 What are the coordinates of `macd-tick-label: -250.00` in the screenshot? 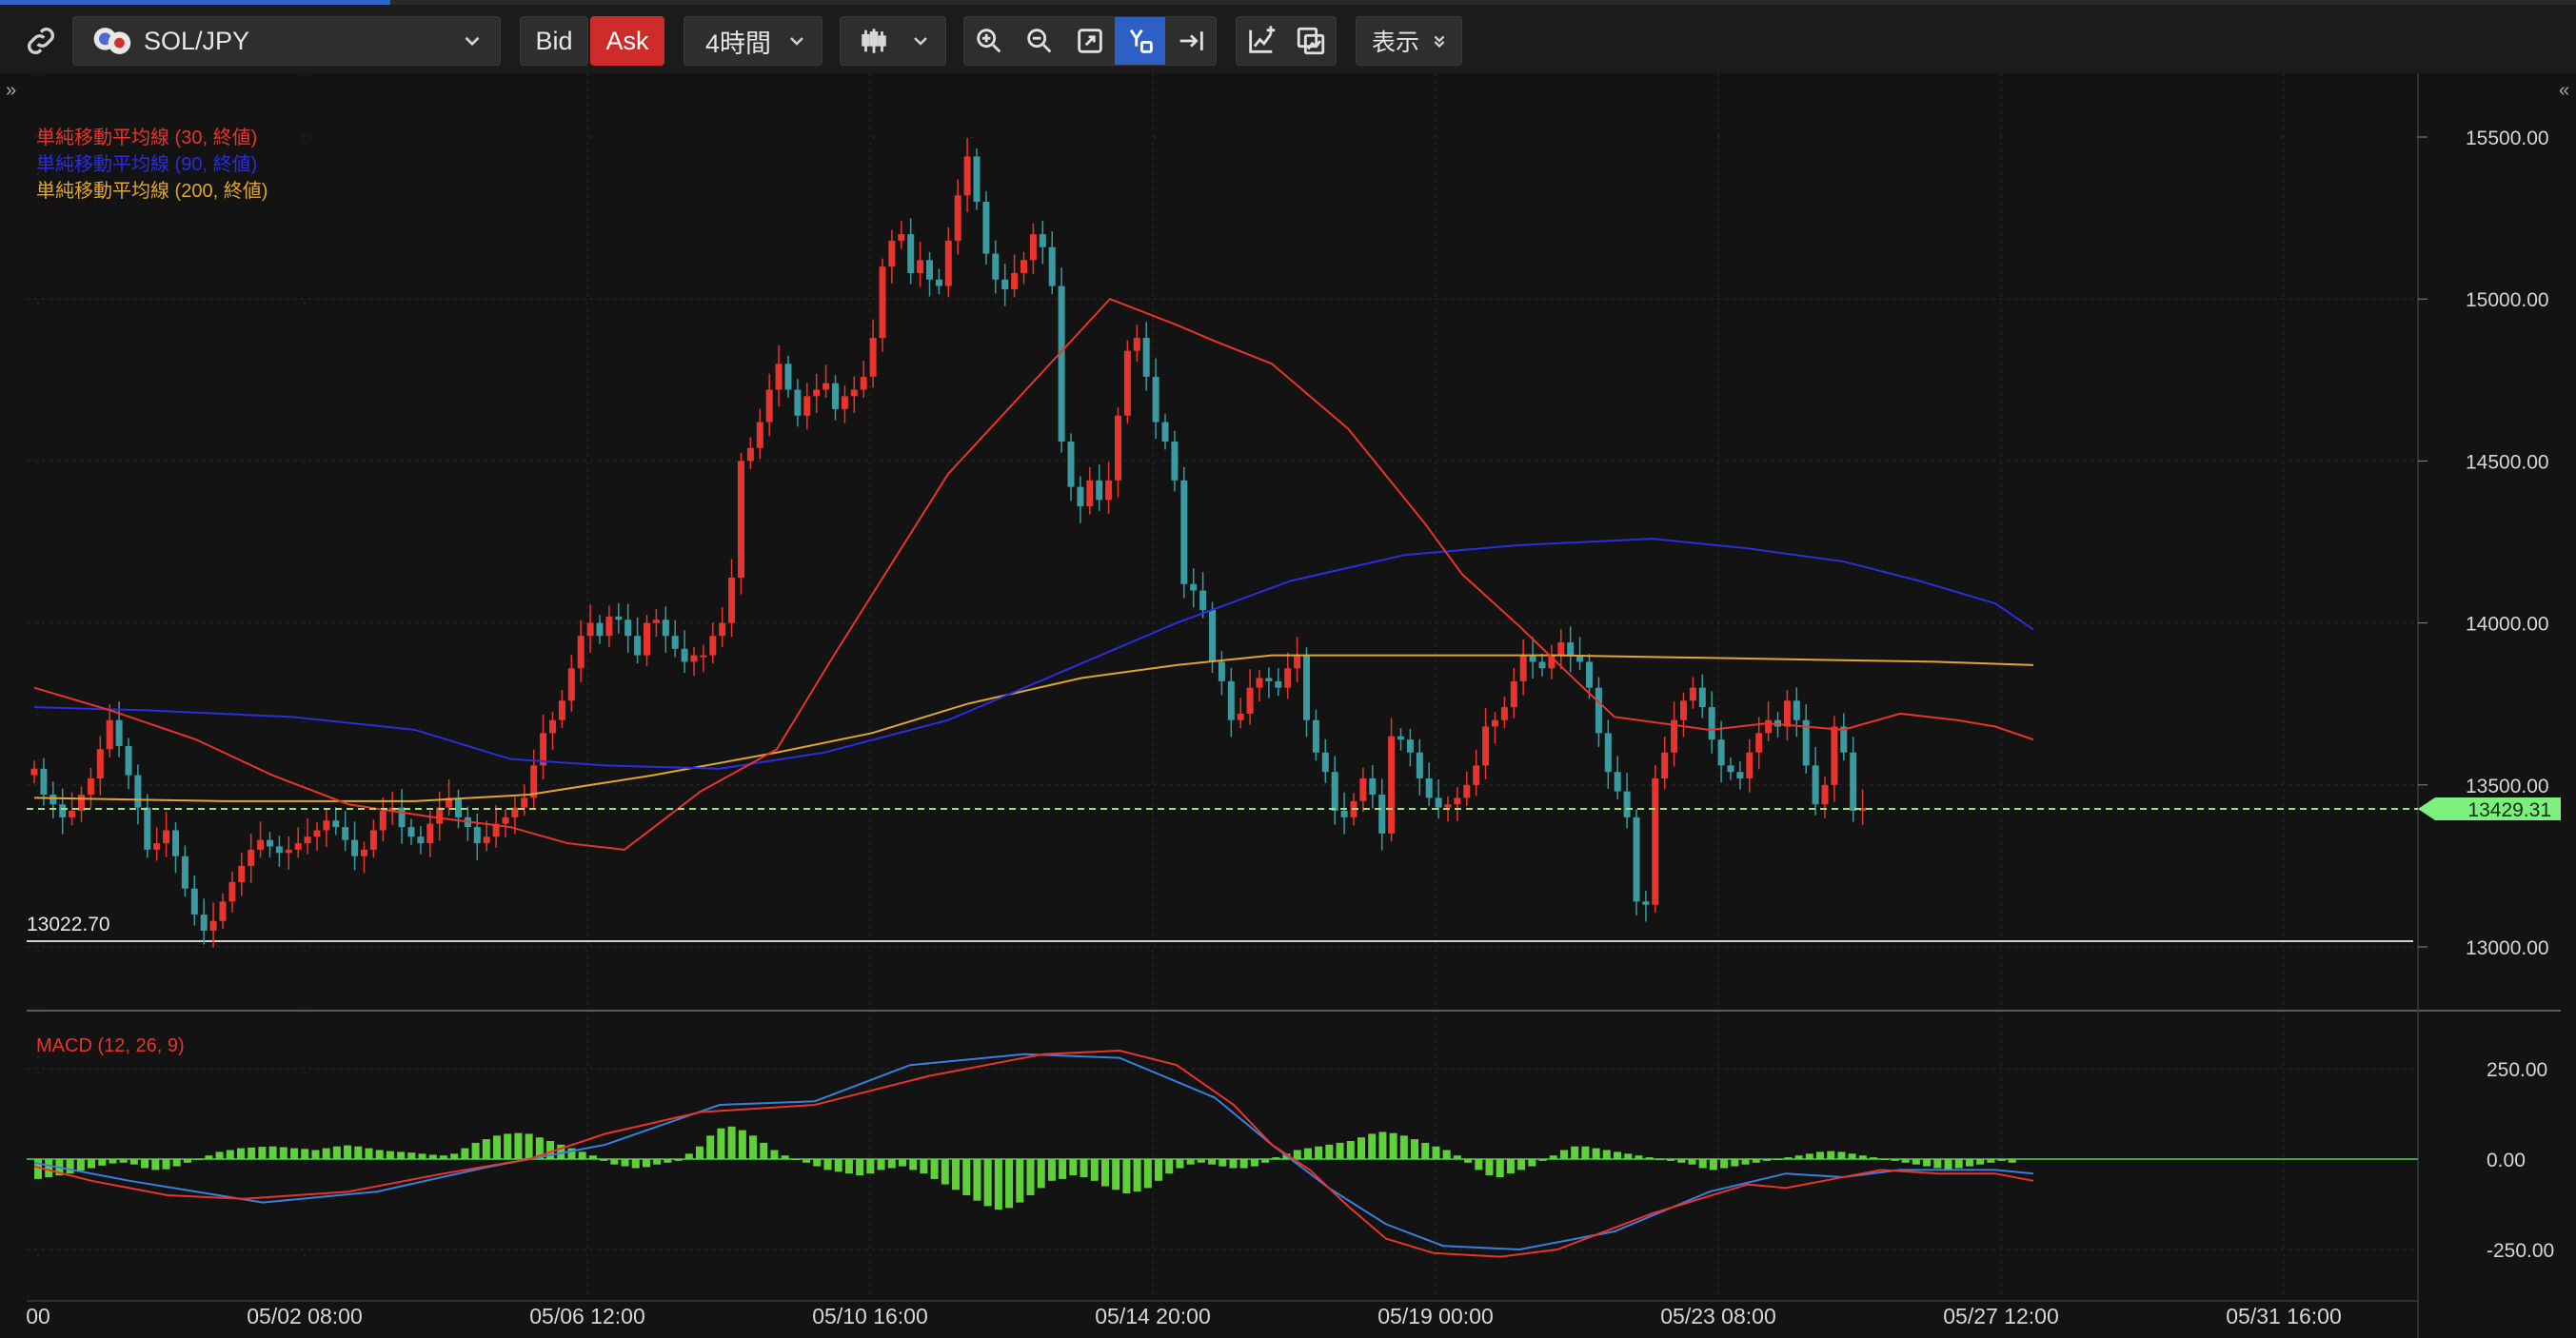 It's located at (2520, 1251).